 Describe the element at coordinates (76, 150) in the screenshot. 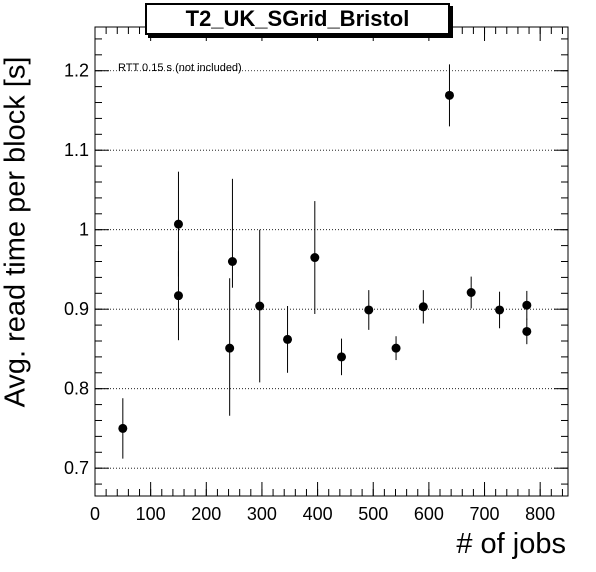

I see `y-tick-label: 1.1` at that location.